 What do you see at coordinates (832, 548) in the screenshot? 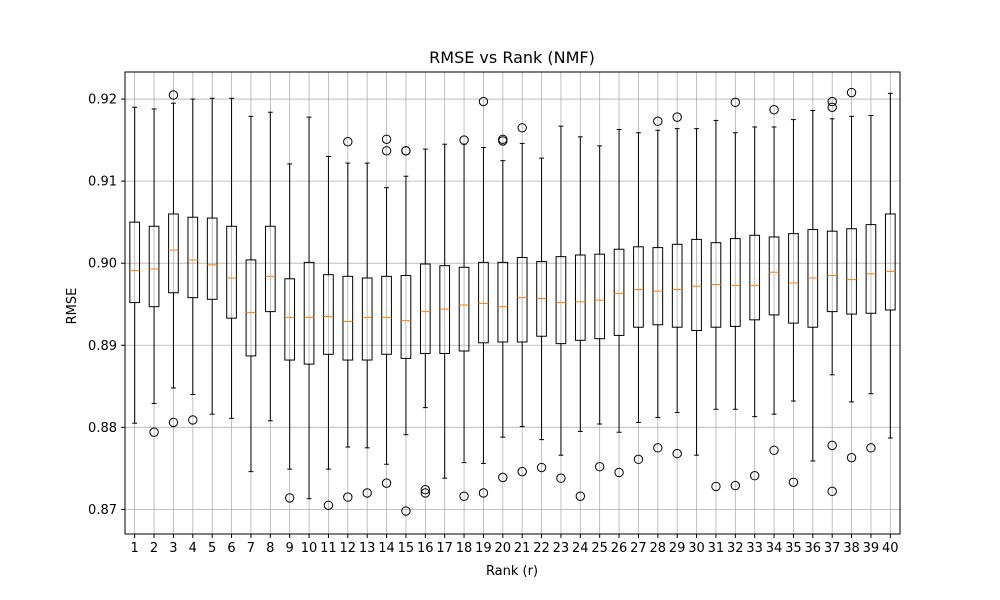
I see `x-tick-label: 37` at bounding box center [832, 548].